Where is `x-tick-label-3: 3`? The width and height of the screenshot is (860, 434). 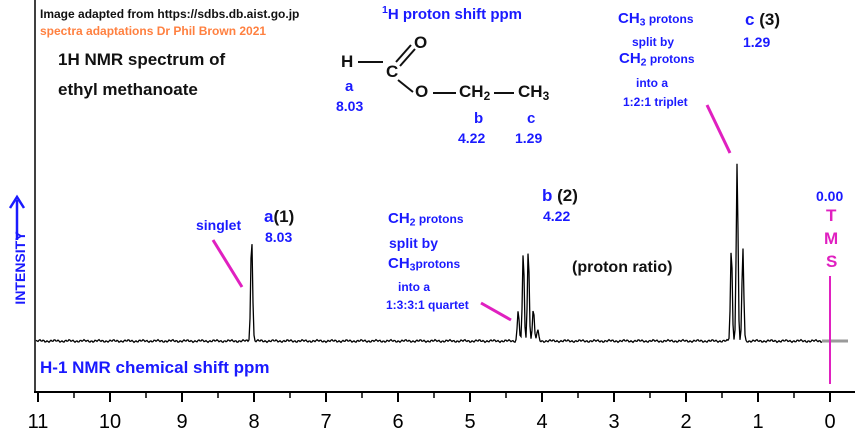 x-tick-label-3: 3 is located at coordinates (613, 422).